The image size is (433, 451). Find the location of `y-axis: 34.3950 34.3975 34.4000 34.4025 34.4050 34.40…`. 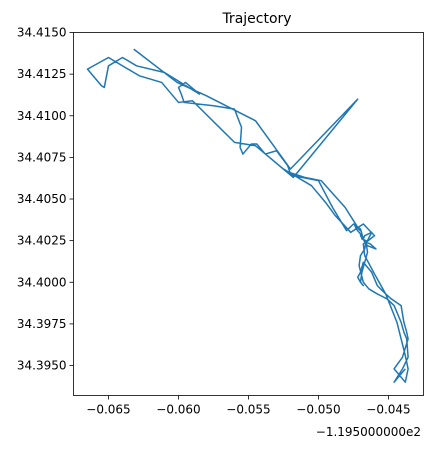

y-axis: 34.3950 34.3975 34.4000 34.4025 34.4050 34.40… is located at coordinates (45, 199).